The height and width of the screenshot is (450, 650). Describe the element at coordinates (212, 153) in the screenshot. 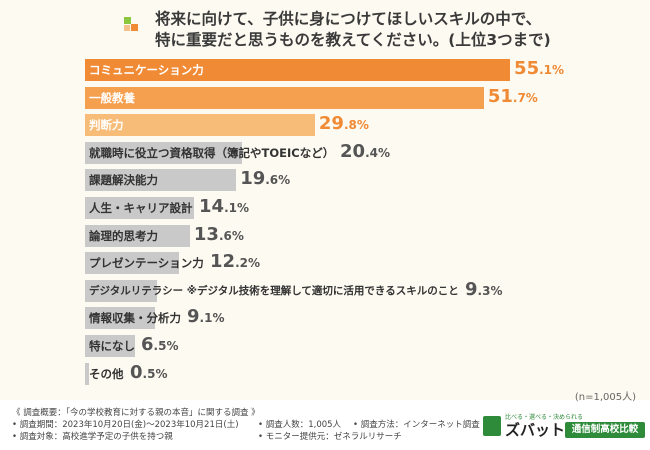

I see `bar-label-4: 就職時に役立つ資格取得（簿記やTOEICなど）` at that location.